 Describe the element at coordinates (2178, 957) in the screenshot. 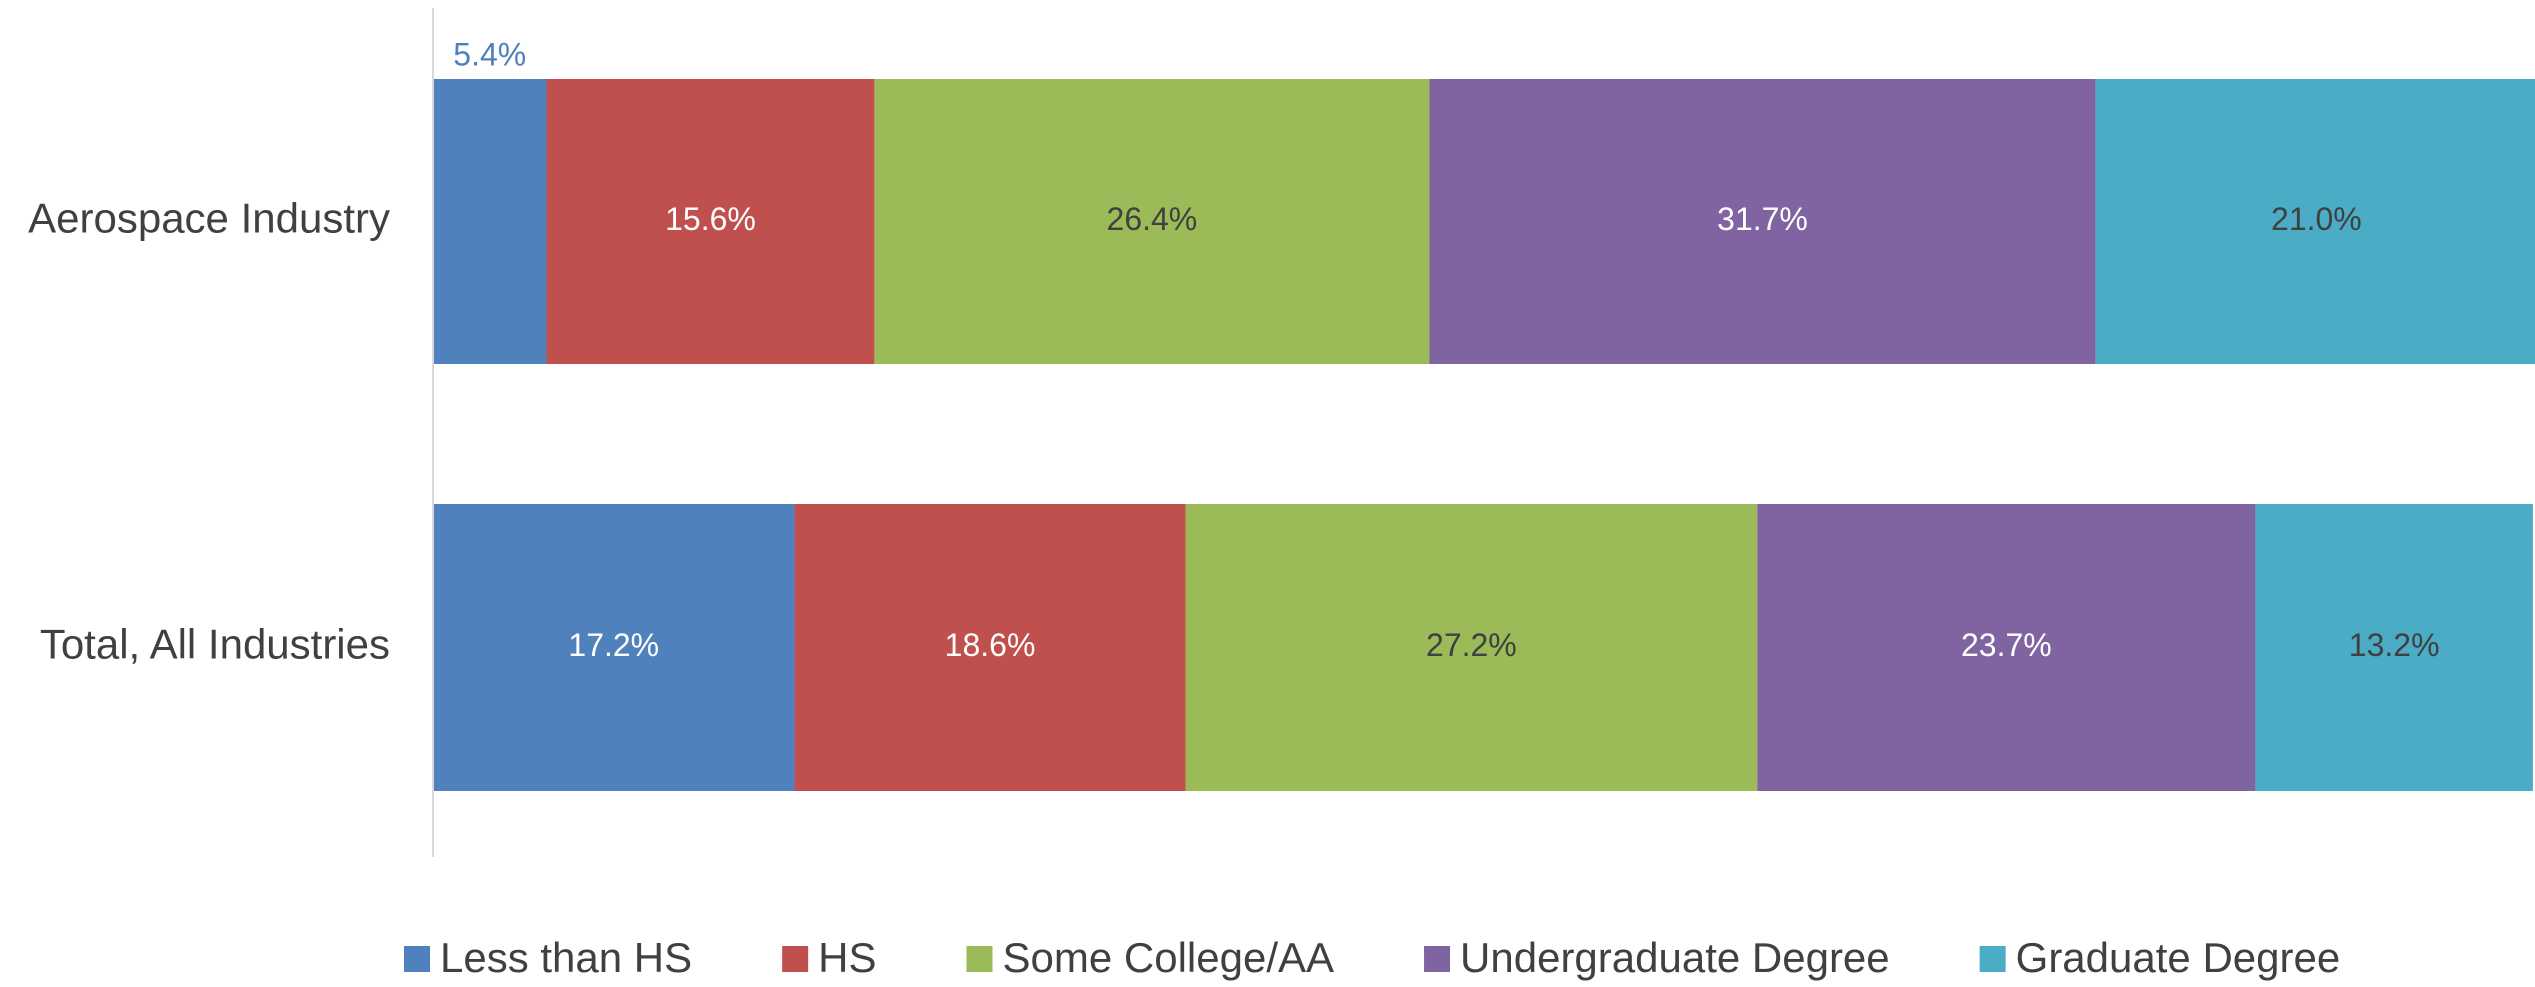

I see `legend-label: Graduate Degree` at that location.